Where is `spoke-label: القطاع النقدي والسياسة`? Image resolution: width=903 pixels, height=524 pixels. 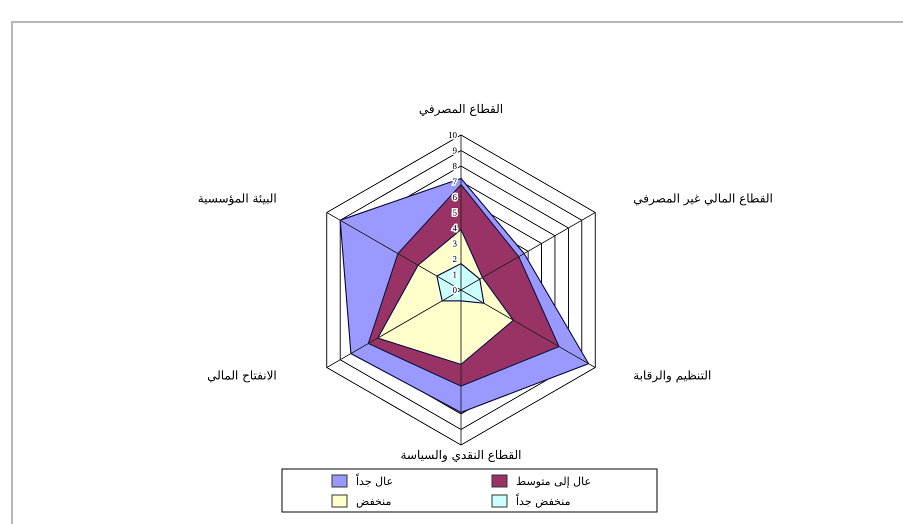
spoke-label: القطاع النقدي والسياسة is located at coordinates (461, 455).